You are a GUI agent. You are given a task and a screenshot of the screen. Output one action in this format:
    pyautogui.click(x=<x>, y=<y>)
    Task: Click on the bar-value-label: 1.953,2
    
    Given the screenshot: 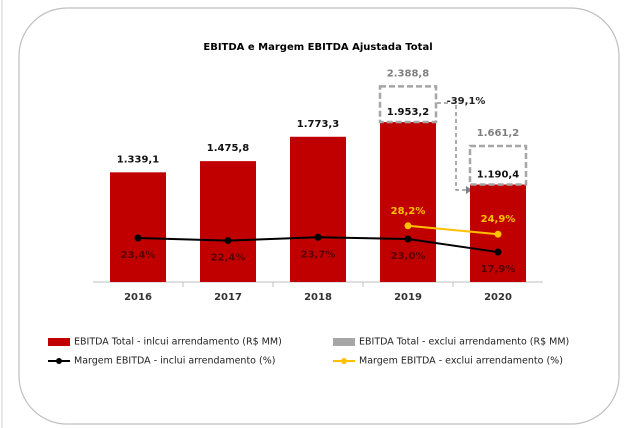 What is the action you would take?
    pyautogui.click(x=408, y=112)
    